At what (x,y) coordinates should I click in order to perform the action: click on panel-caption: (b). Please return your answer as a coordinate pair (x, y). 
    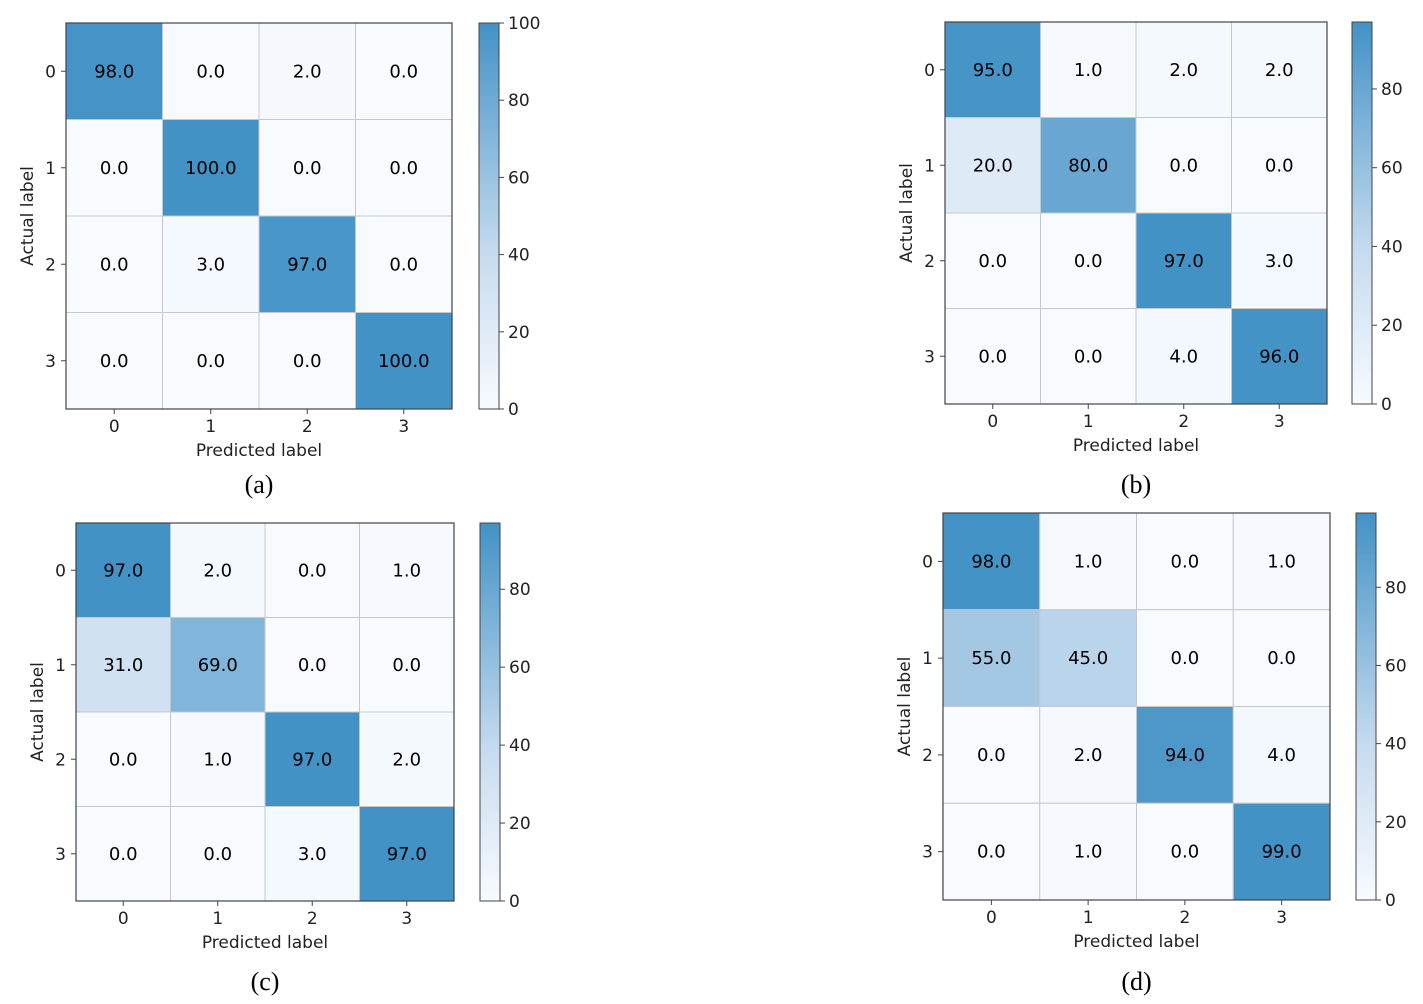
    Looking at the image, I should click on (1136, 484).